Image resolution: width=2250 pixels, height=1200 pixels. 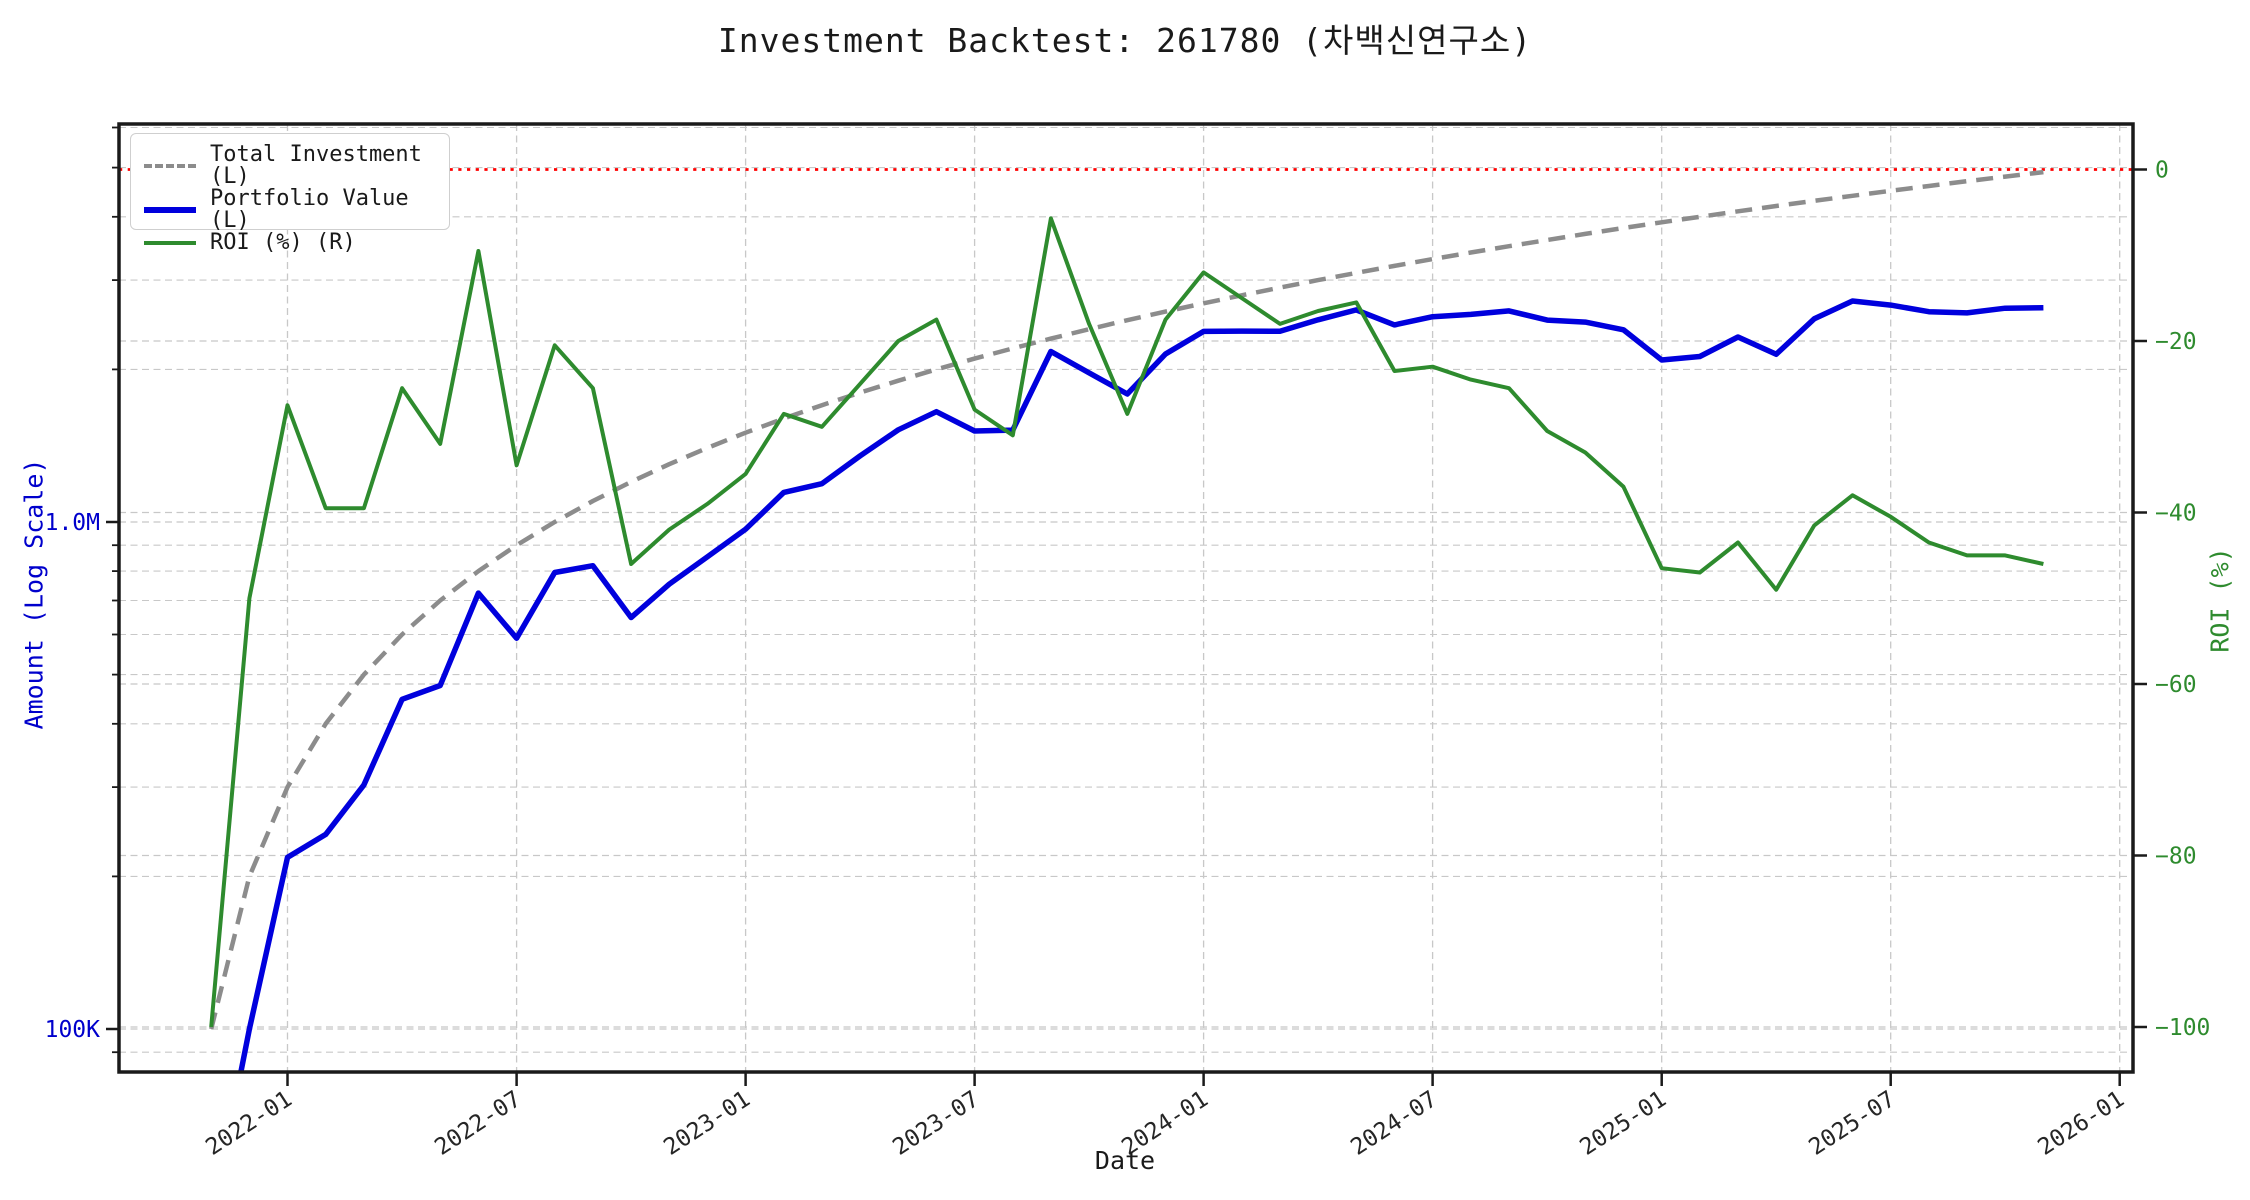 I want to click on y-right-axis-label: ROI (%), so click(x=2220, y=600).